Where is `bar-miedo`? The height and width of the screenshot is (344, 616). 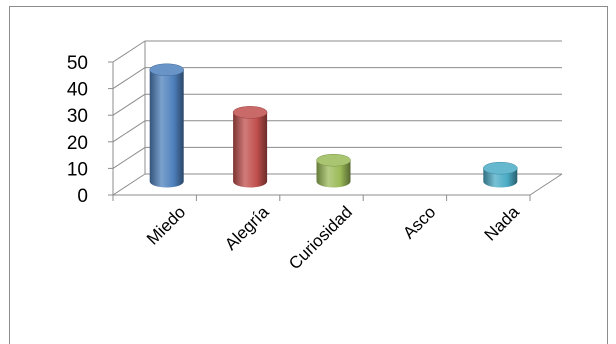
bar-miedo is located at coordinates (166, 125).